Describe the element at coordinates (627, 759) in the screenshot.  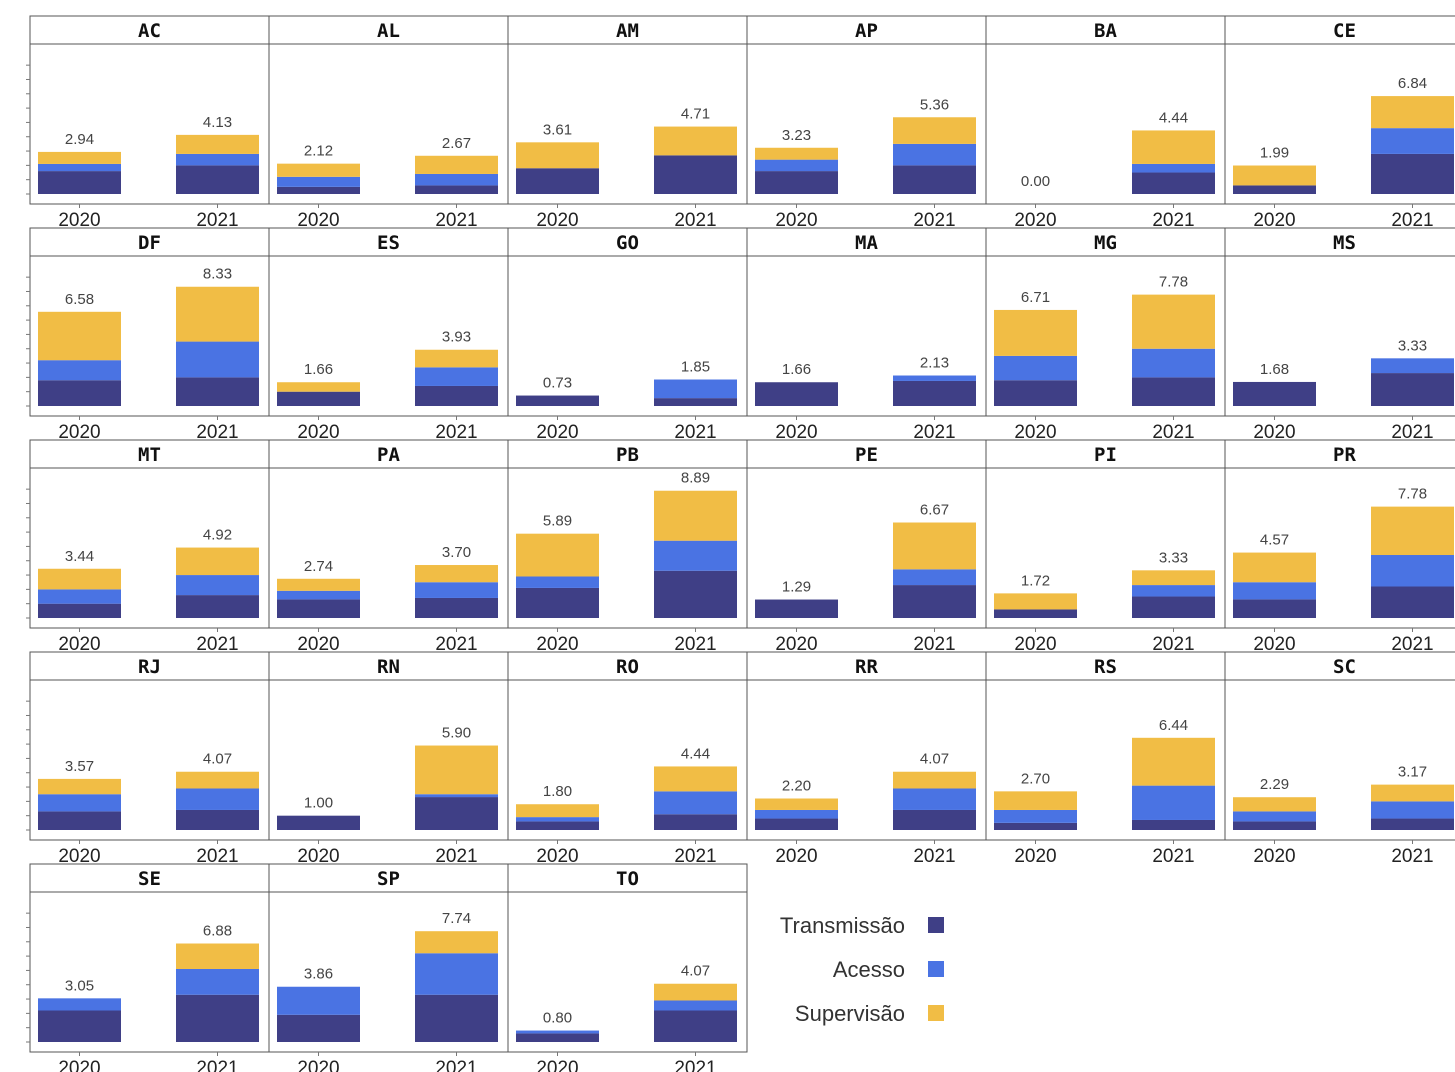
I see `facet-ro: RO 1.80 2020 4.44 2021` at that location.